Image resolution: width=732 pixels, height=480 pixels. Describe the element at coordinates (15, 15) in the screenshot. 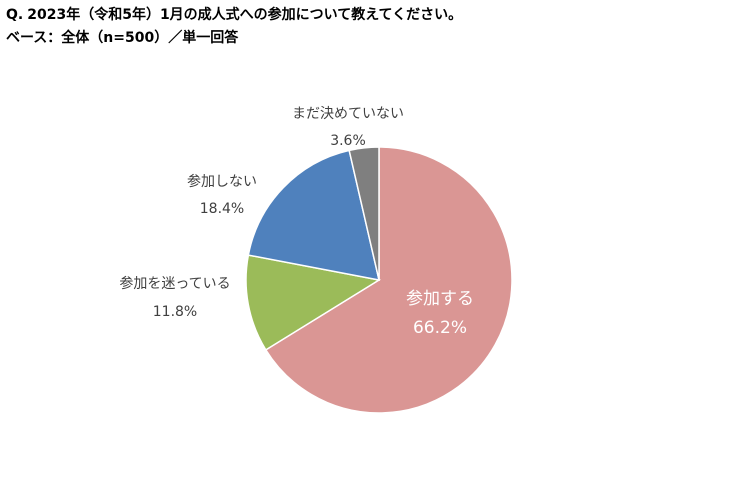

I see `question-prefix: Q.` at that location.